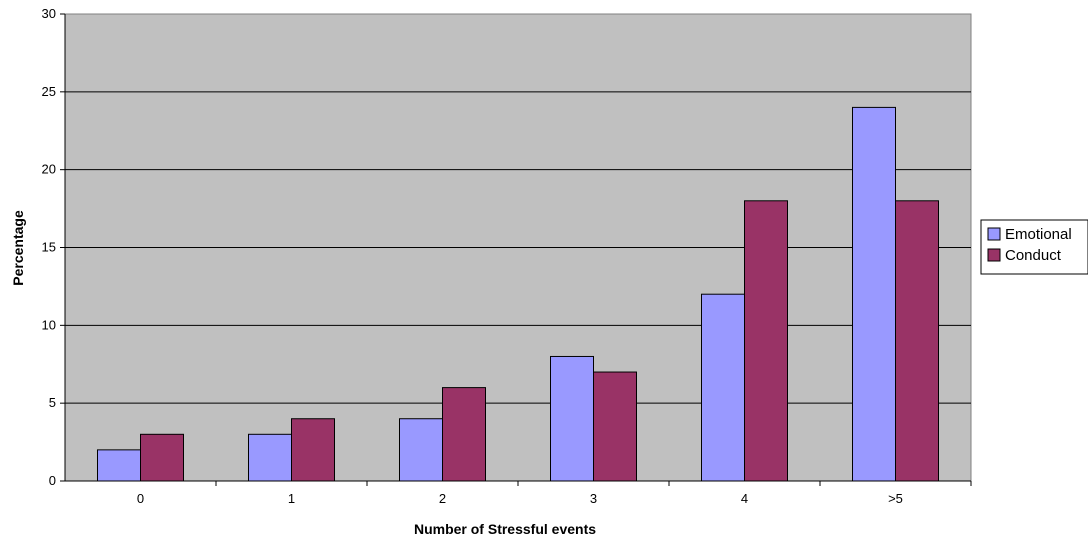 This screenshot has height=539, width=1088. What do you see at coordinates (49, 324) in the screenshot?
I see `y-tick-label: 10` at bounding box center [49, 324].